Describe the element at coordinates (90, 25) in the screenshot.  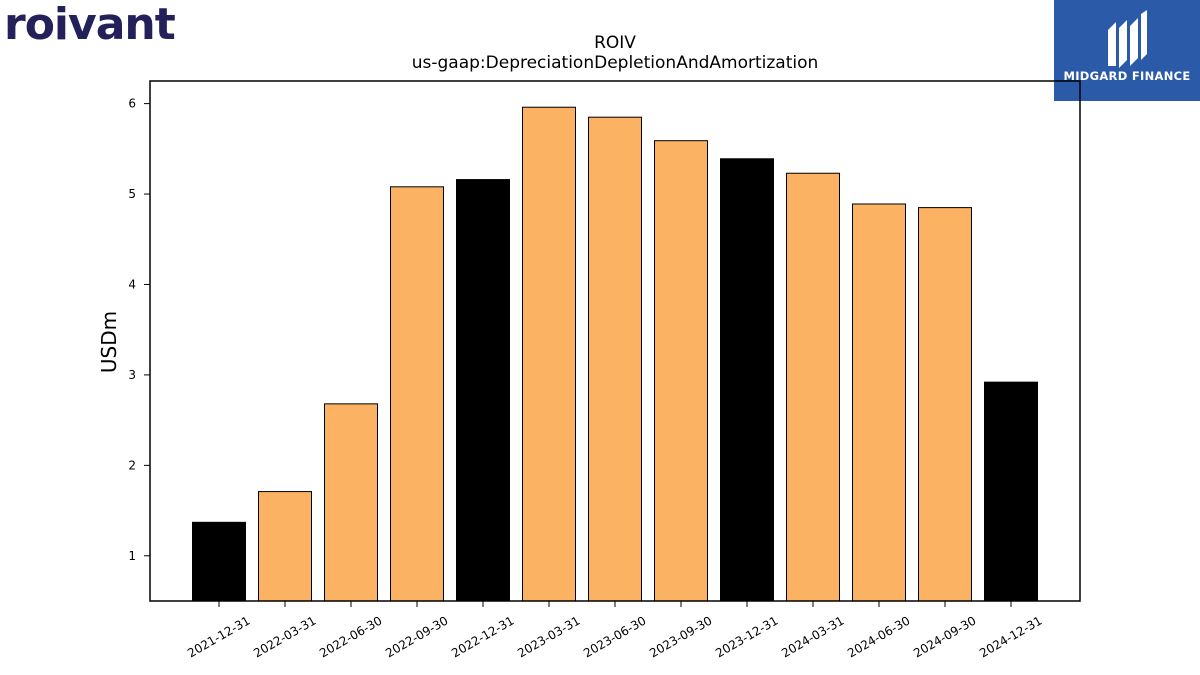
I see `roivant-logo: roivant` at that location.